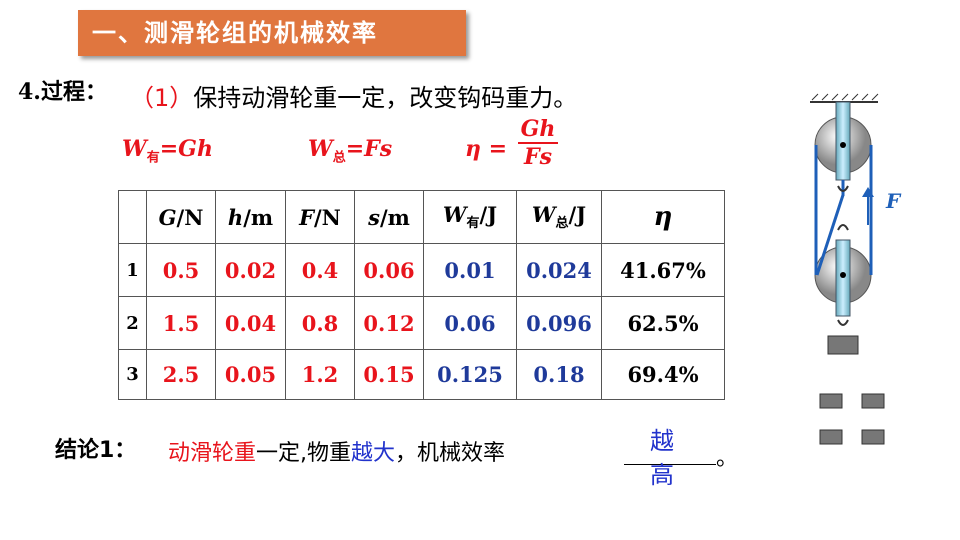 The image size is (960, 540). What do you see at coordinates (843, 345) in the screenshot?
I see `weight` at bounding box center [843, 345].